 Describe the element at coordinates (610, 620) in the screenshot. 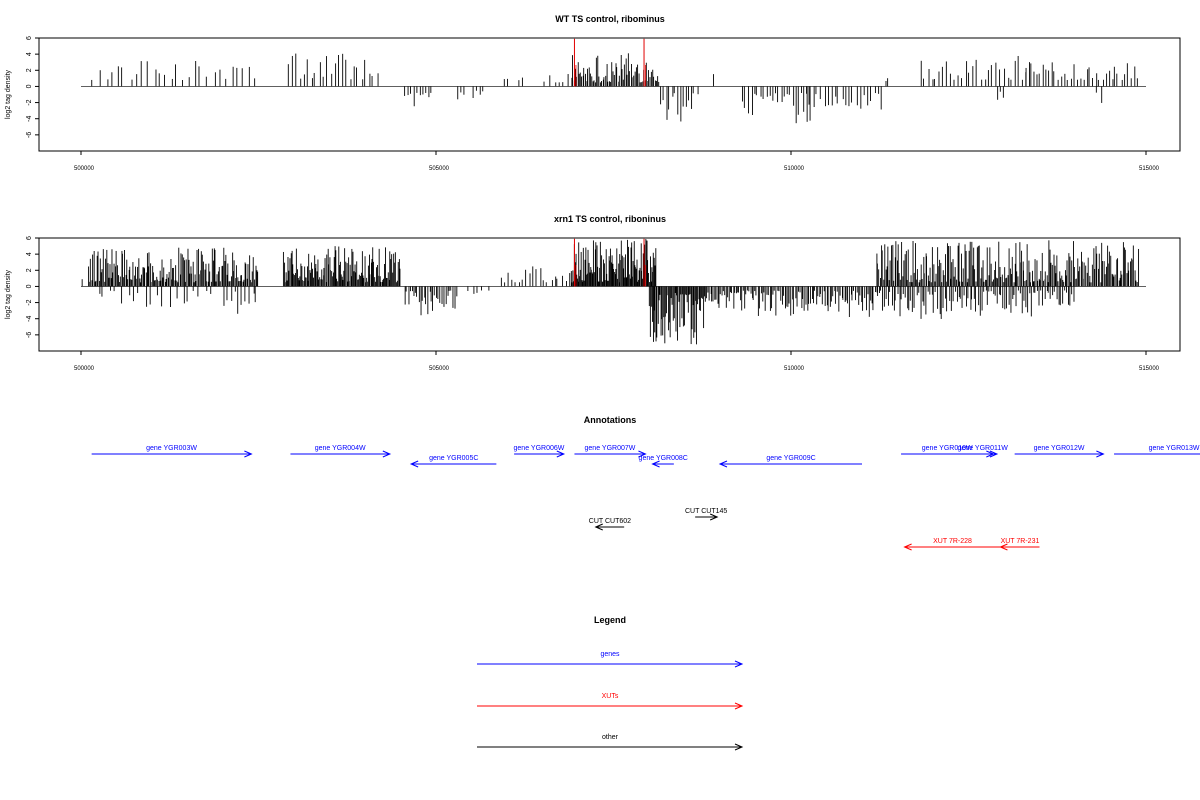

I see `legend-title: Legend` at that location.